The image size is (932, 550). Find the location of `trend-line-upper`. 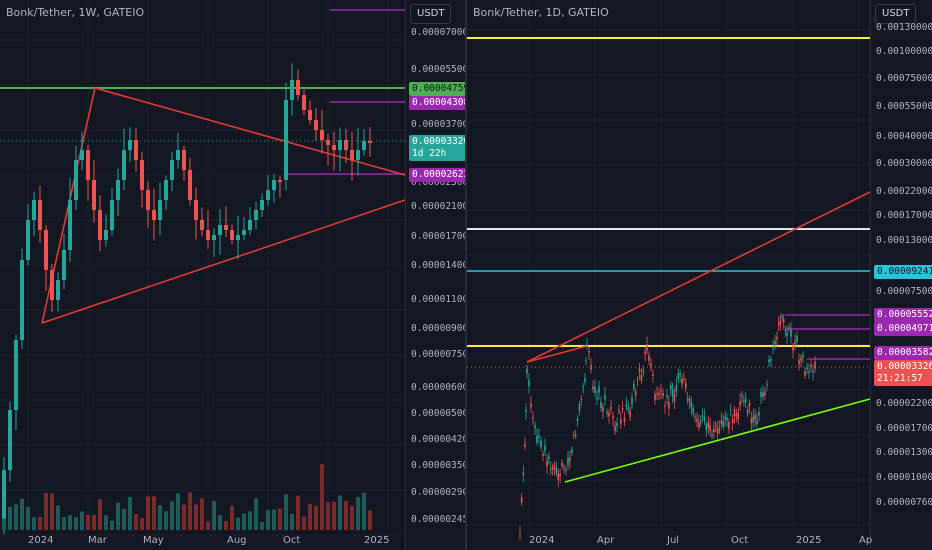

trend-line-upper is located at coordinates (698, 277).